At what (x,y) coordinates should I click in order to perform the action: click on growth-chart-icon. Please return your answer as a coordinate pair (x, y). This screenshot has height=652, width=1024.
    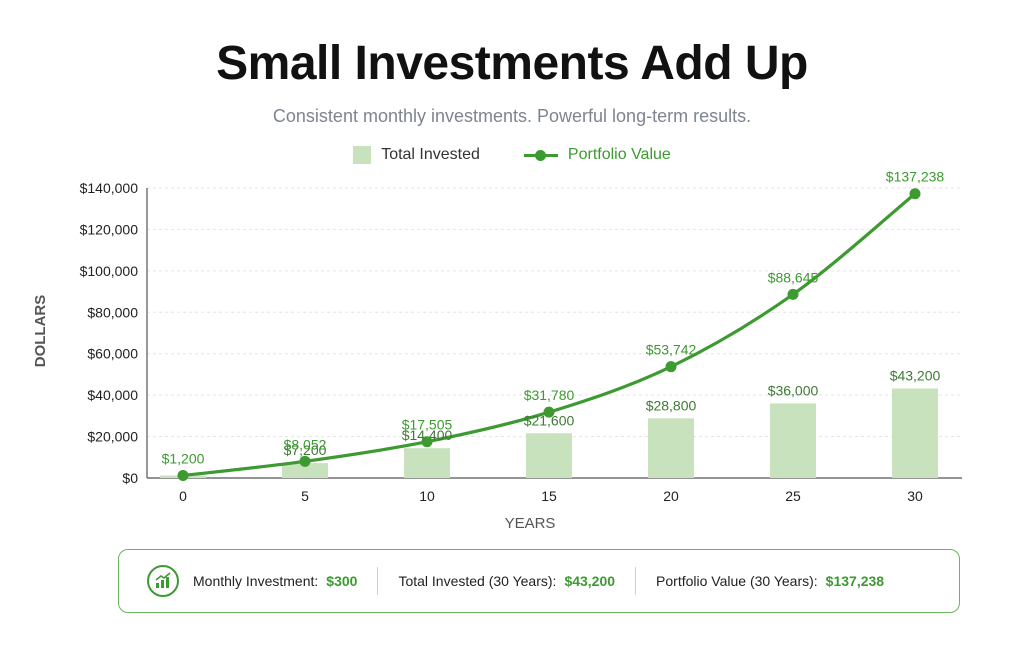
    Looking at the image, I should click on (163, 581).